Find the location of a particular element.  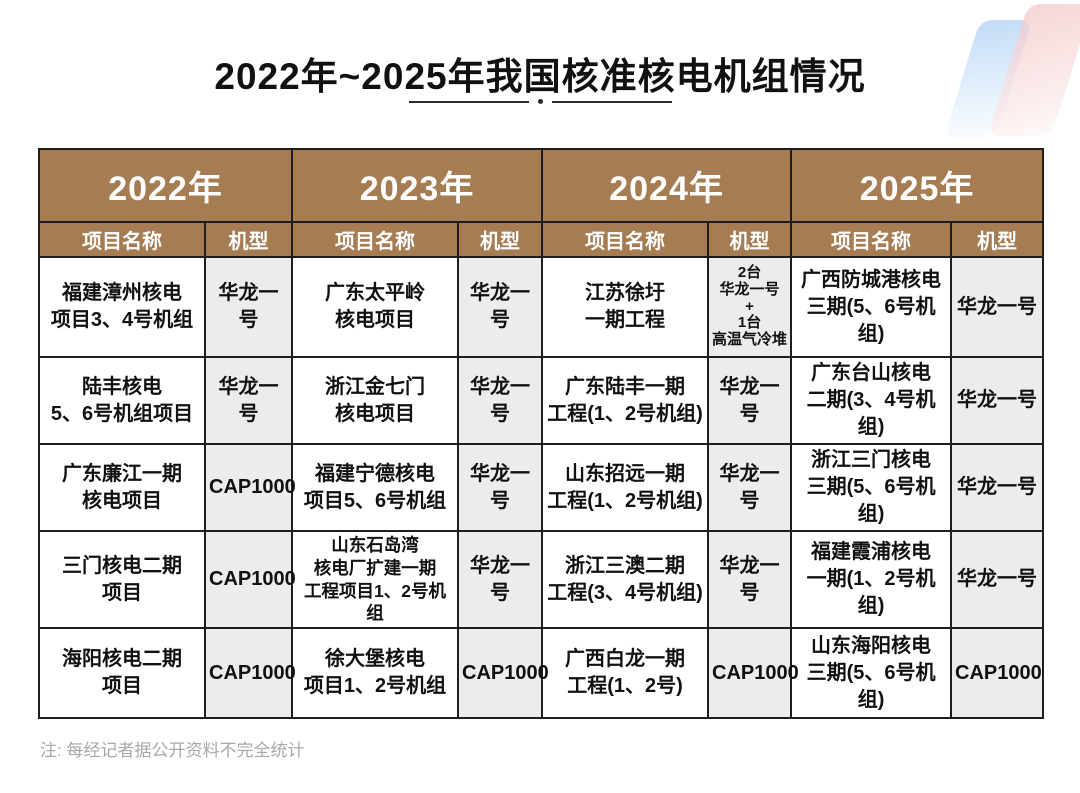

cell-project-2024: 山东招远一期 工程(1、2号机组) is located at coordinates (625, 487).